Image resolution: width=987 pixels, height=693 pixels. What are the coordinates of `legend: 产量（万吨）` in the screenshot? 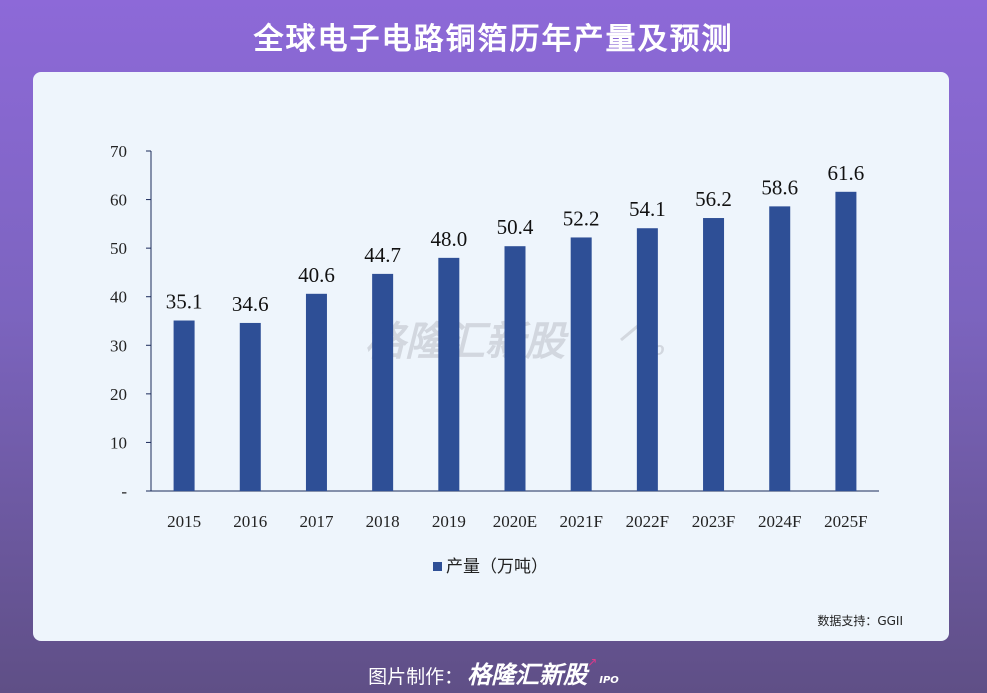 It's located at (490, 567).